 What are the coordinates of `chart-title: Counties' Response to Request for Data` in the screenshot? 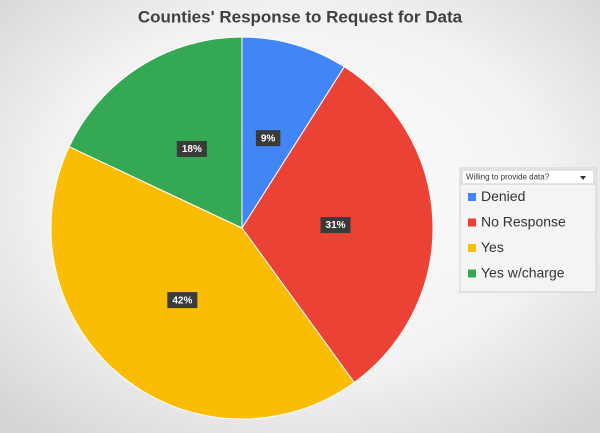 It's located at (300, 16).